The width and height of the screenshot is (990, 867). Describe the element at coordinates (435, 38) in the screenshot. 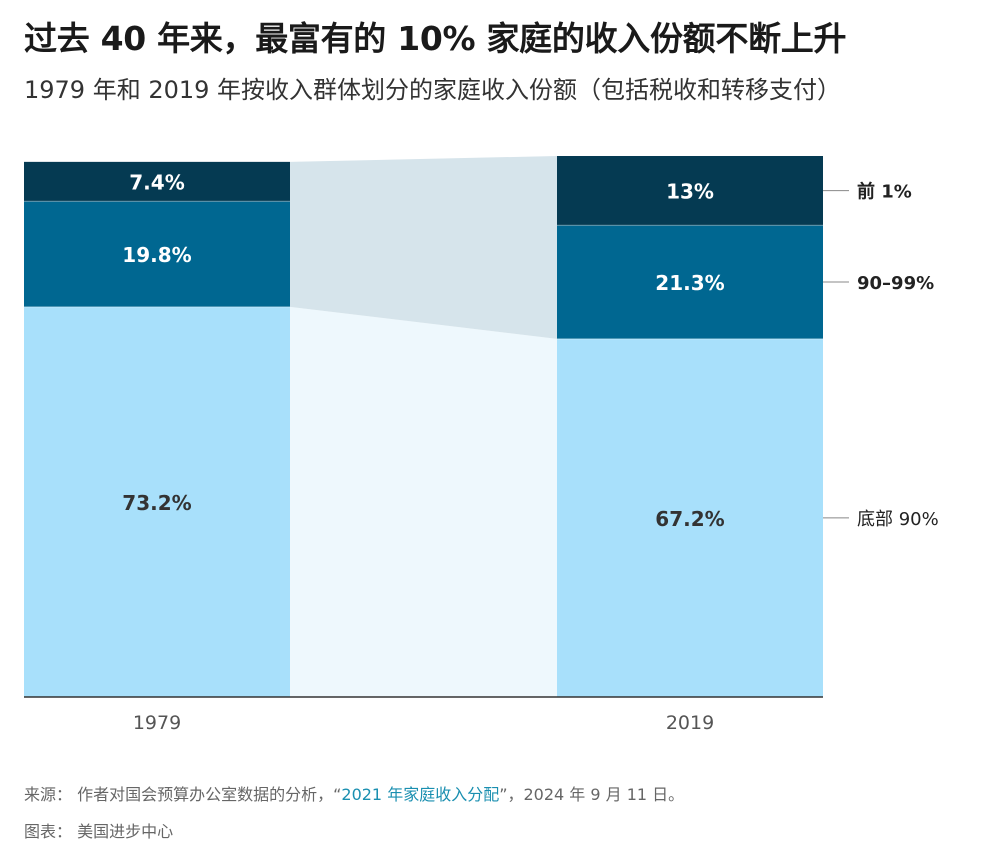

I see `chart-title: 过去 40 年来，最富有的 10% 家庭的收入份额不断上升` at that location.